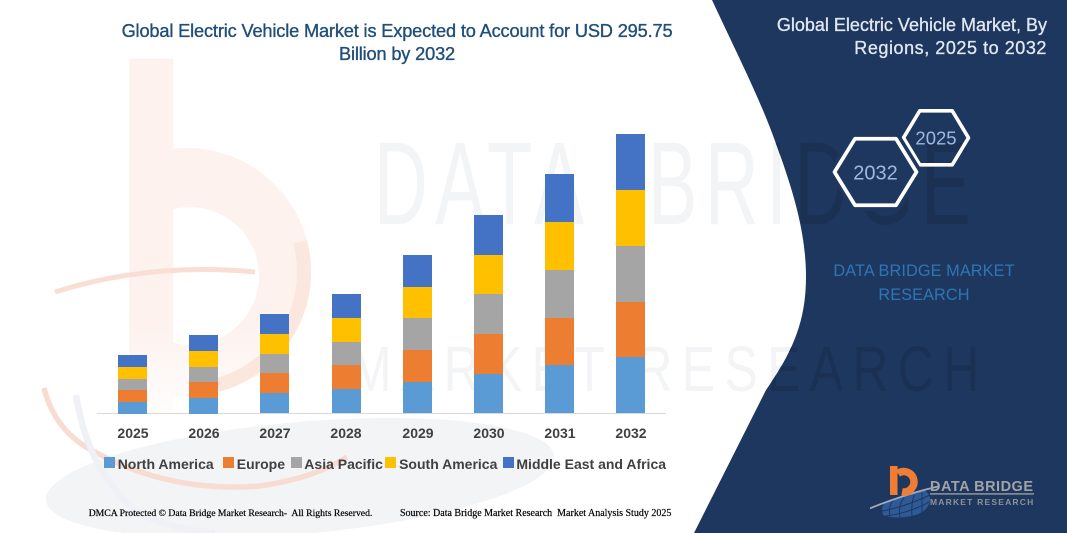 The height and width of the screenshot is (533, 1067). What do you see at coordinates (982, 487) in the screenshot?
I see `svg-text: DATA BRIDGE` at bounding box center [982, 487].